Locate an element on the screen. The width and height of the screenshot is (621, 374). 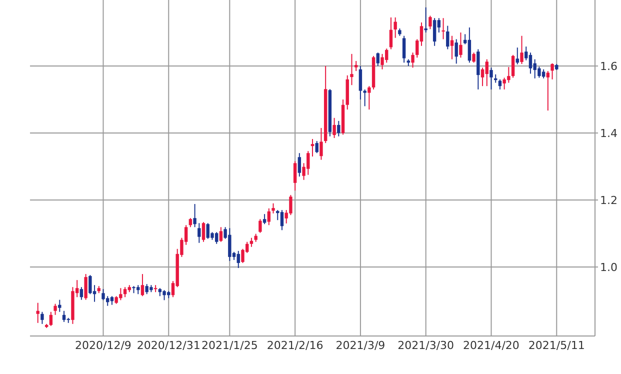
x-tick-label: 2020/12/31 is located at coordinates (168, 345).